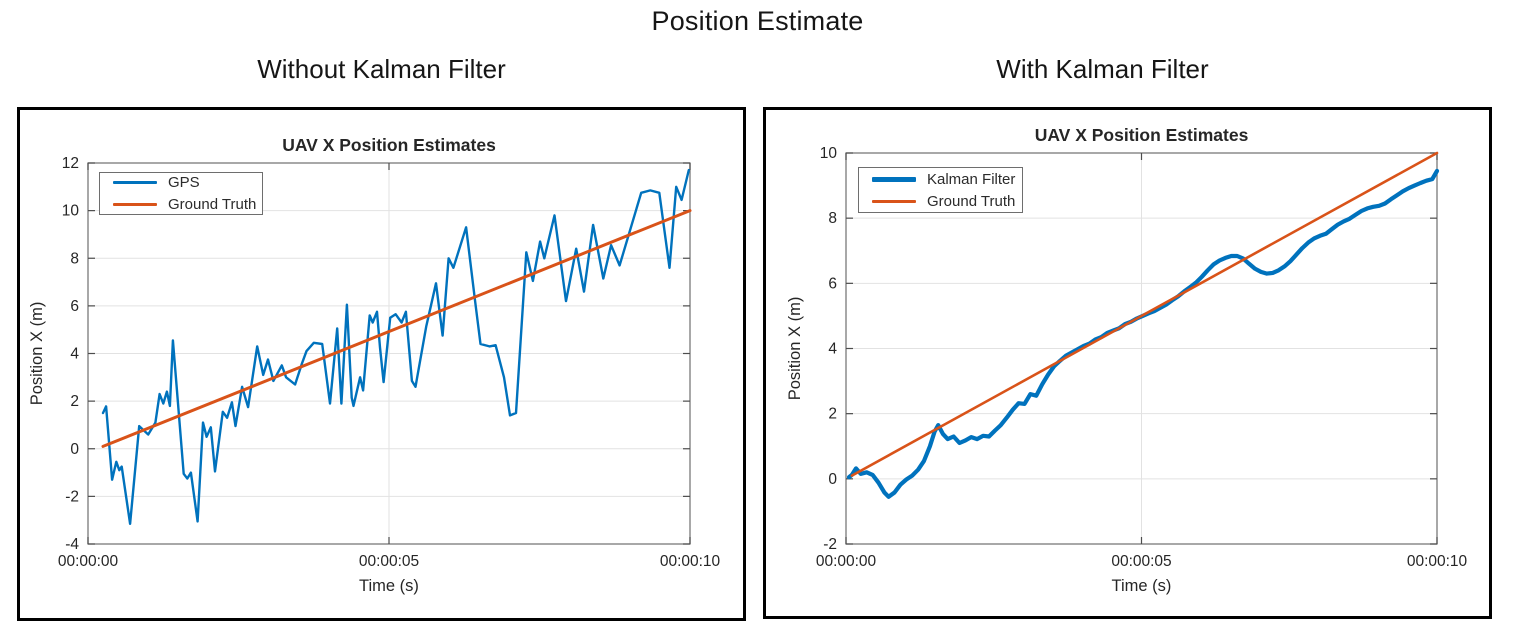 Image resolution: width=1515 pixels, height=635 pixels. What do you see at coordinates (1102, 69) in the screenshot?
I see `right-subtitle: With Kalman Filter` at bounding box center [1102, 69].